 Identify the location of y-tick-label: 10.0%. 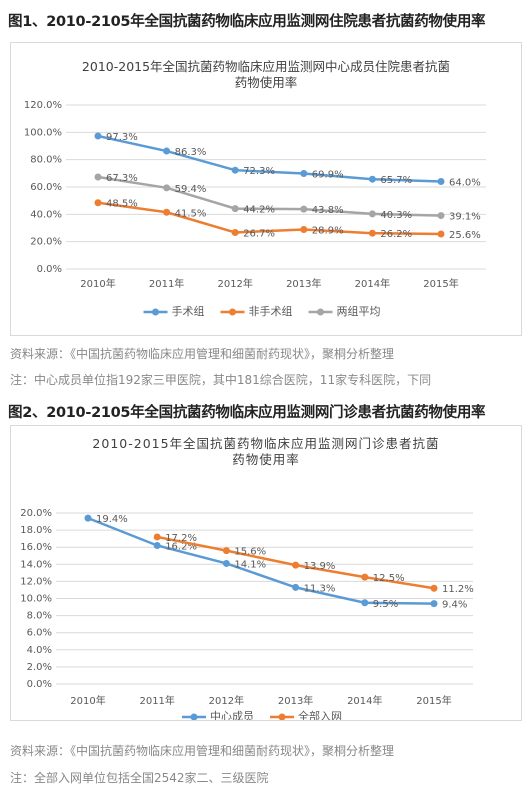
(36, 599).